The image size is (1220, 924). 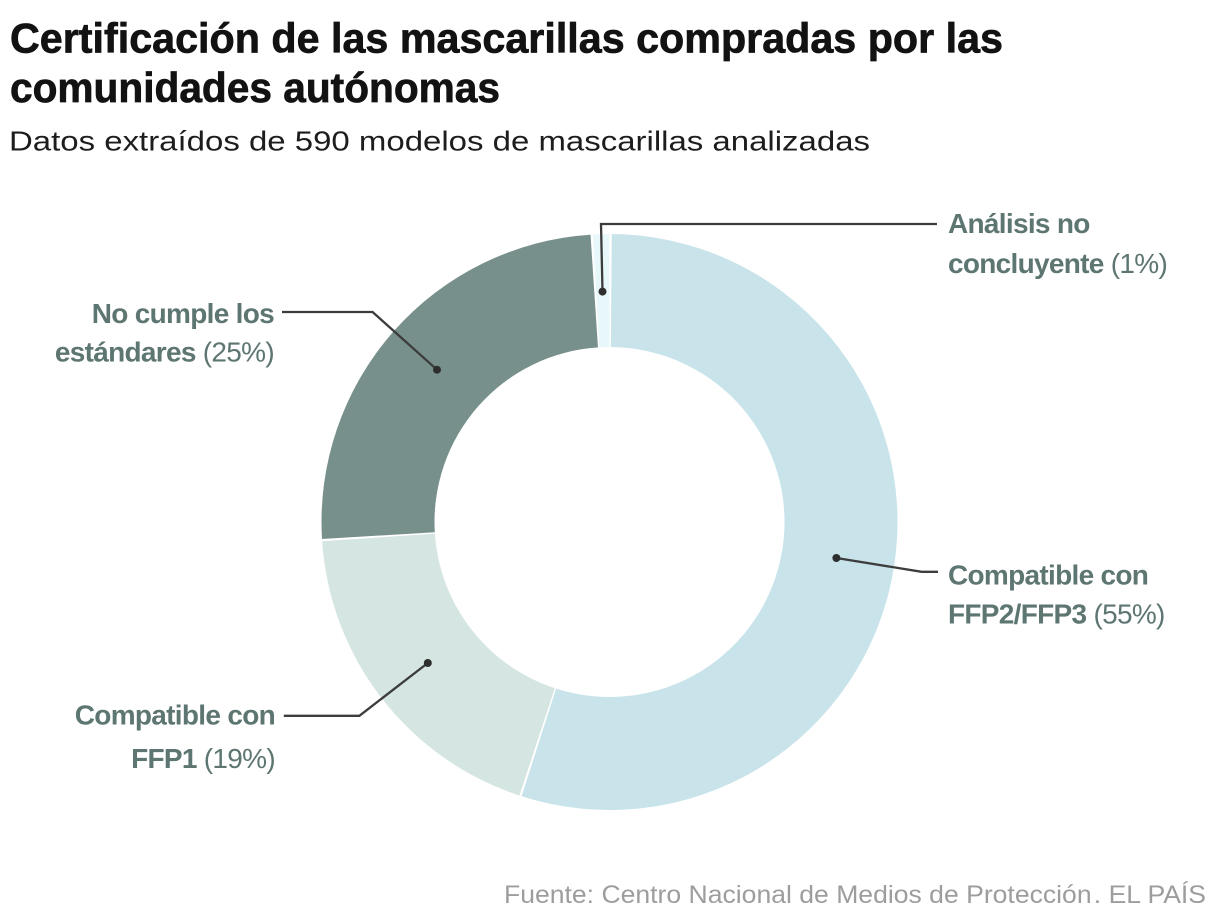 What do you see at coordinates (1019, 223) in the screenshot?
I see `svg-text: Análisis no` at bounding box center [1019, 223].